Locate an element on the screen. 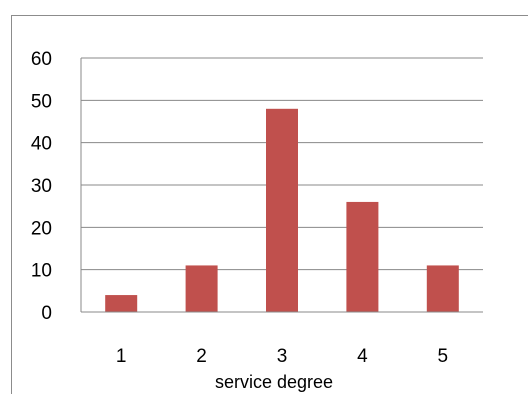 The image size is (528, 394). y-tick-label: 60 is located at coordinates (41, 59).